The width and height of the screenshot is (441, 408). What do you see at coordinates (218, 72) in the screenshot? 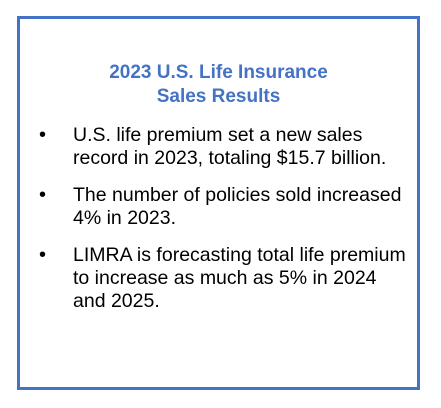
I see `title-line-1: 2023 U.S. Life Insurance` at bounding box center [218, 72].